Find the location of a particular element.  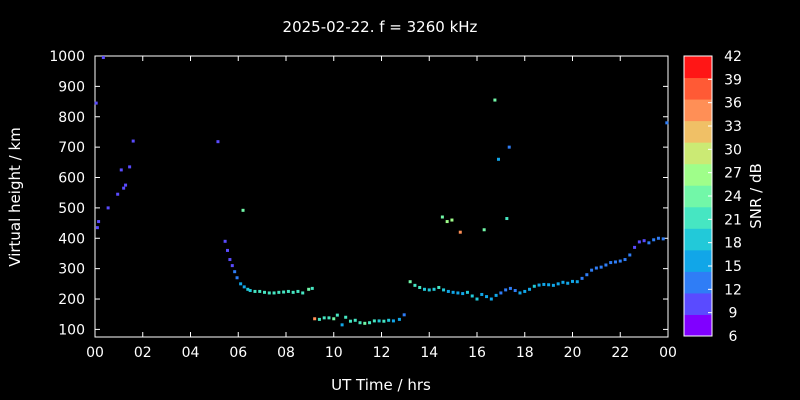

x-tick-label: 02 is located at coordinates (143, 353).